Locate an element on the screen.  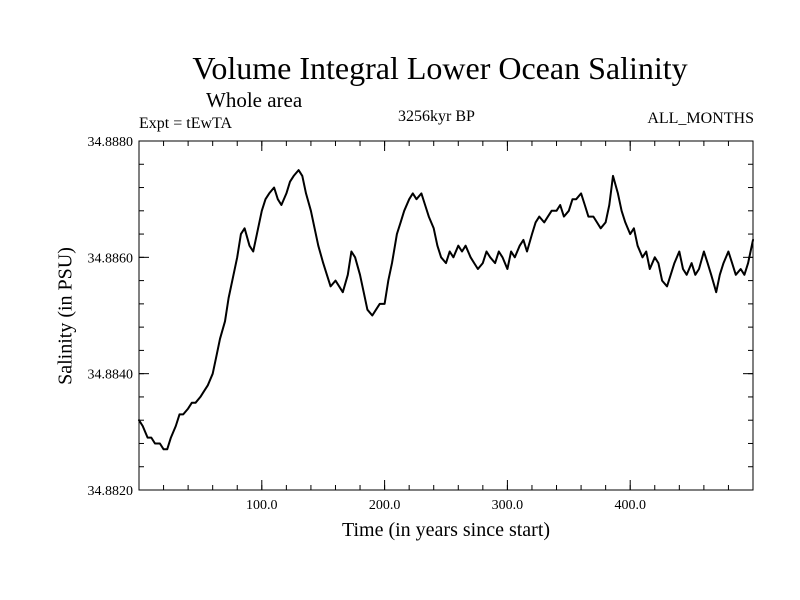
chart-title: Volume Integral Lower Ocean Salinity is located at coordinates (440, 68).